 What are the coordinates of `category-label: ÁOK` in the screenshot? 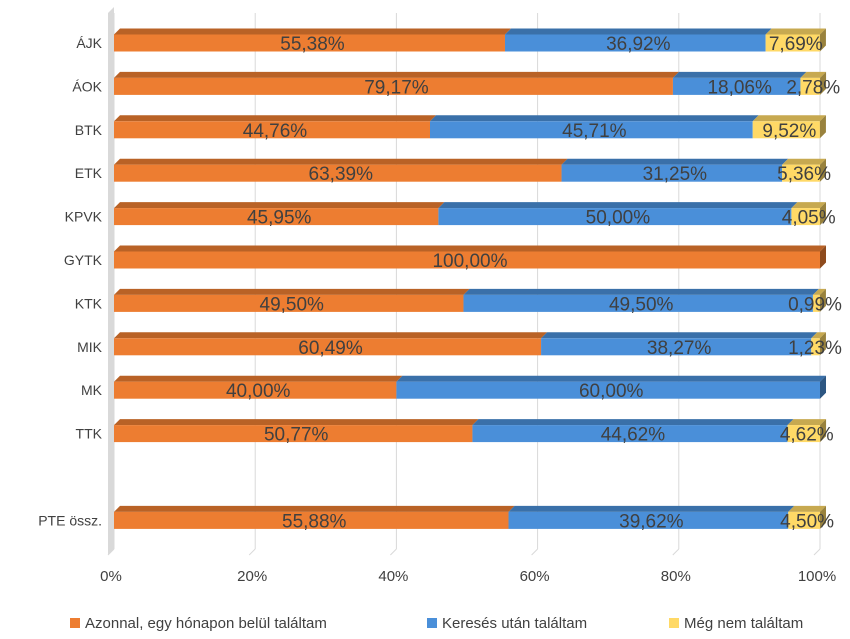 It's located at (87, 86).